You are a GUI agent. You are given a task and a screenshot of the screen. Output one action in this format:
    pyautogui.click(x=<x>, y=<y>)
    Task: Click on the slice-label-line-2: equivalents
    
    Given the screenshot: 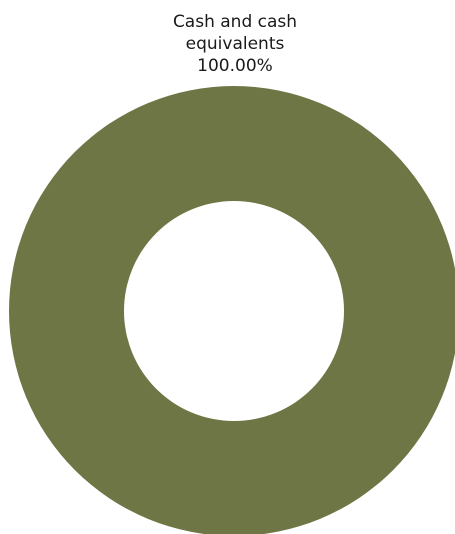 What is the action you would take?
    pyautogui.click(x=235, y=44)
    